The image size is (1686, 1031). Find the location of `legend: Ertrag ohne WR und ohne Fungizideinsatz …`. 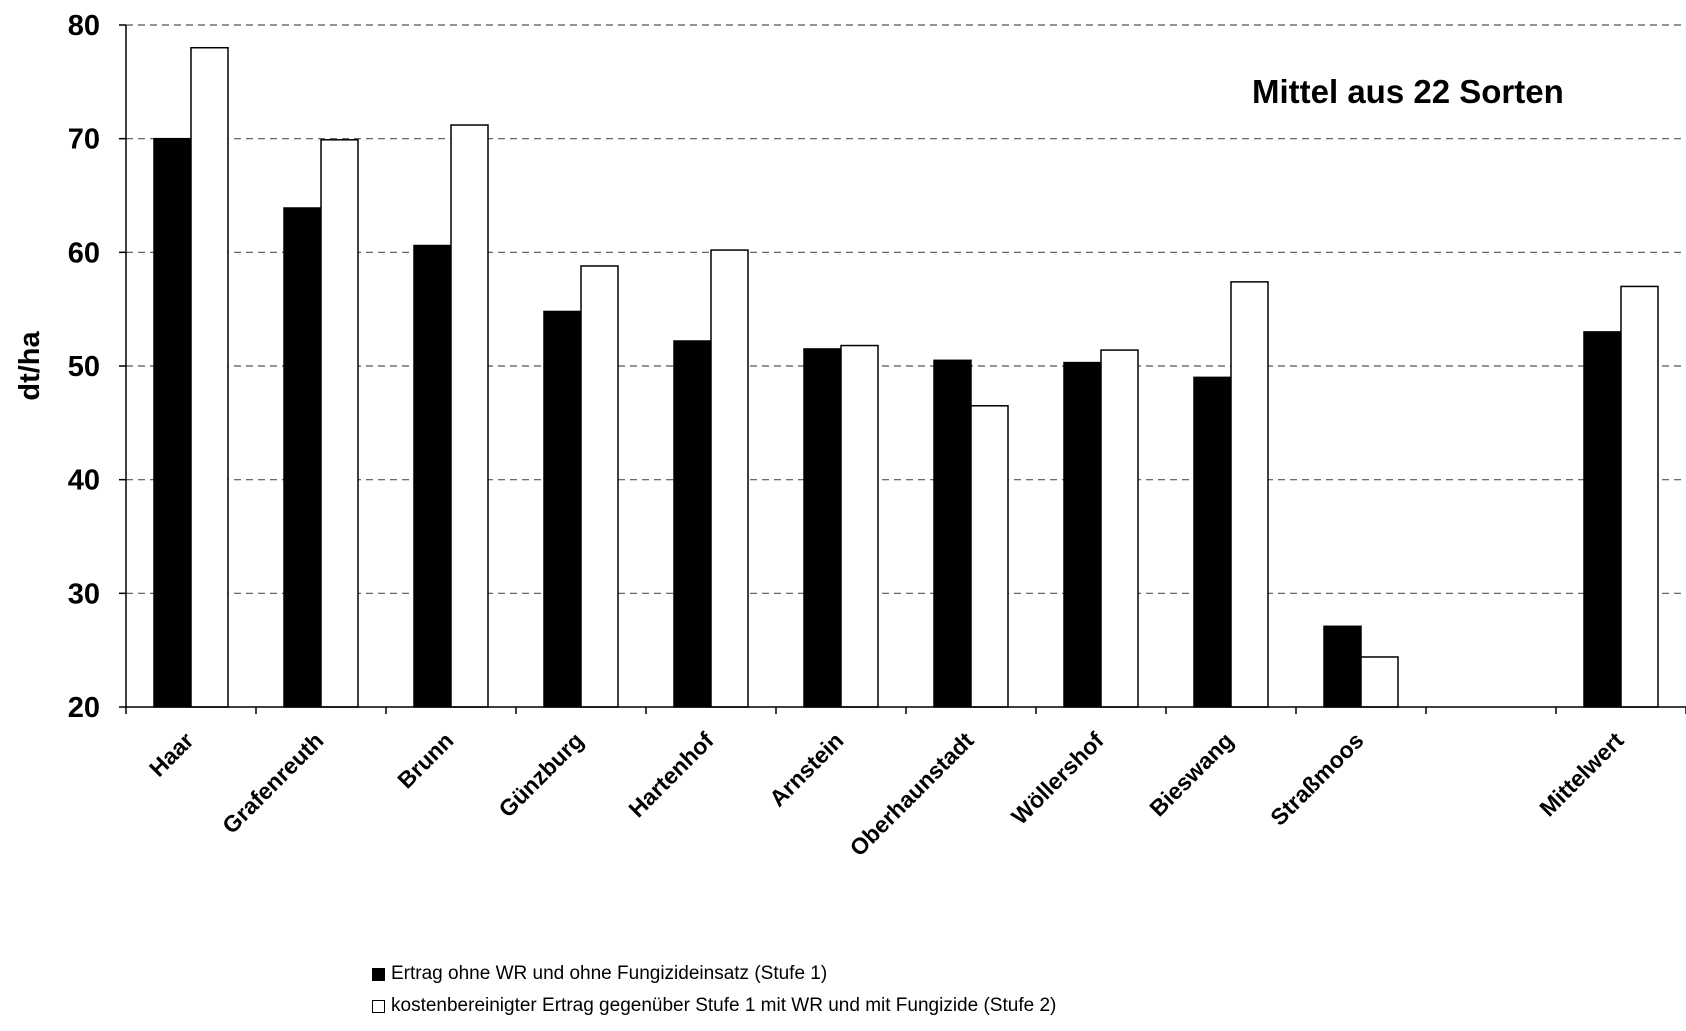

legend: Ertrag ohne WR und ohne Fungizideinsatz … is located at coordinates (714, 990).